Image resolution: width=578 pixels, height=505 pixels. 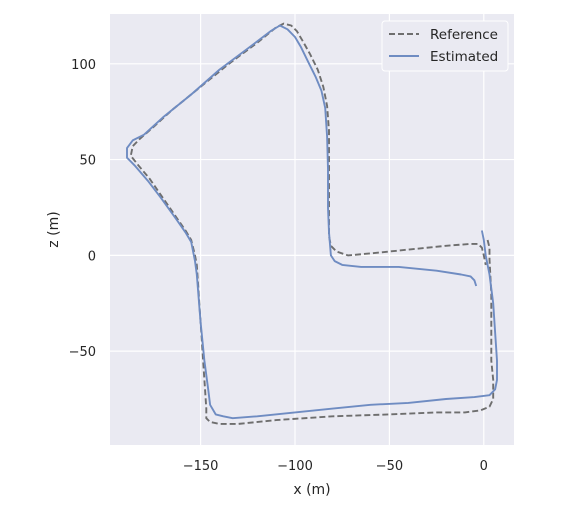 I want to click on x-tick-label: −100, so click(x=295, y=466).